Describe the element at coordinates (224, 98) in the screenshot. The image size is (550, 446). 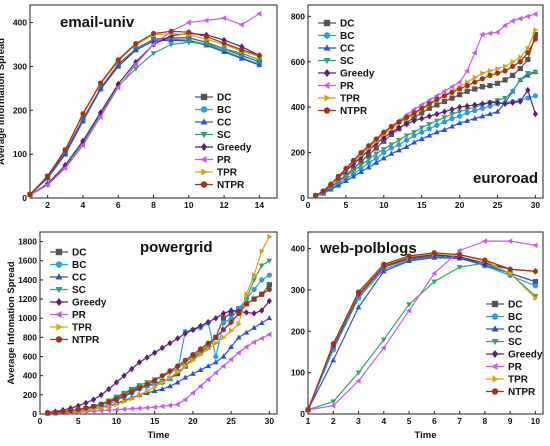
I see `legend-label: DC` at that location.